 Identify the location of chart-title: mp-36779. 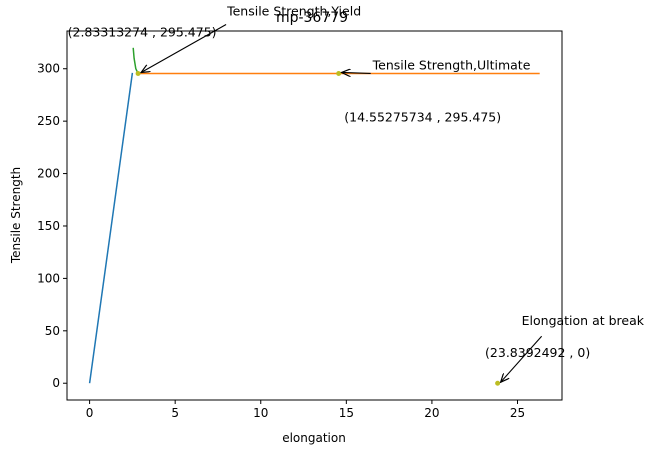
(312, 18).